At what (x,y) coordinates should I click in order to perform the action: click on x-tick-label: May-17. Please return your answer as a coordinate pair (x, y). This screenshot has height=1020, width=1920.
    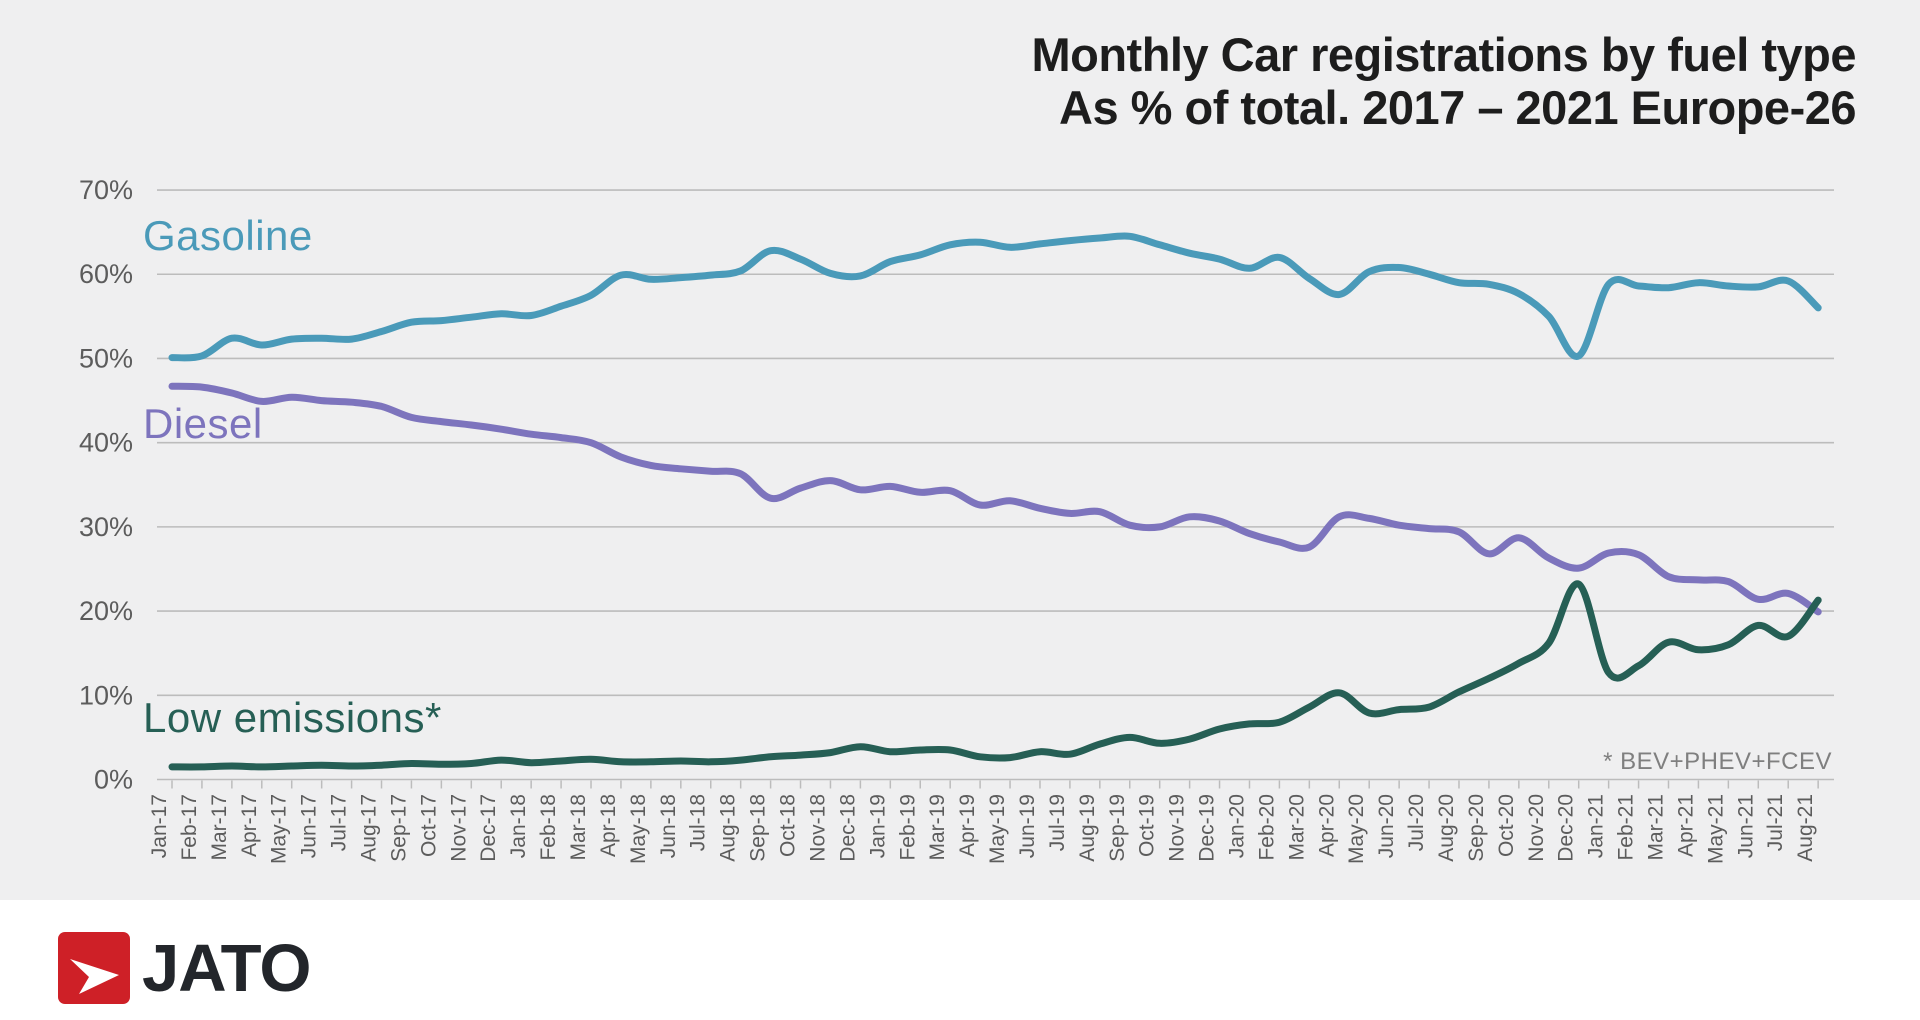
    Looking at the image, I should click on (279, 829).